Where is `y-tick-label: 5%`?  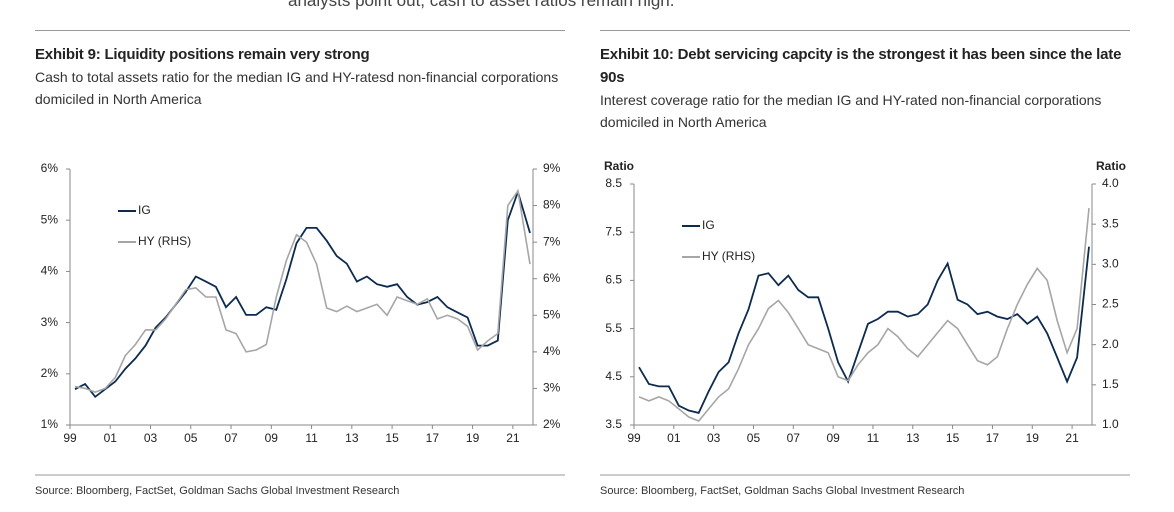 y-tick-label: 5% is located at coordinates (50, 219).